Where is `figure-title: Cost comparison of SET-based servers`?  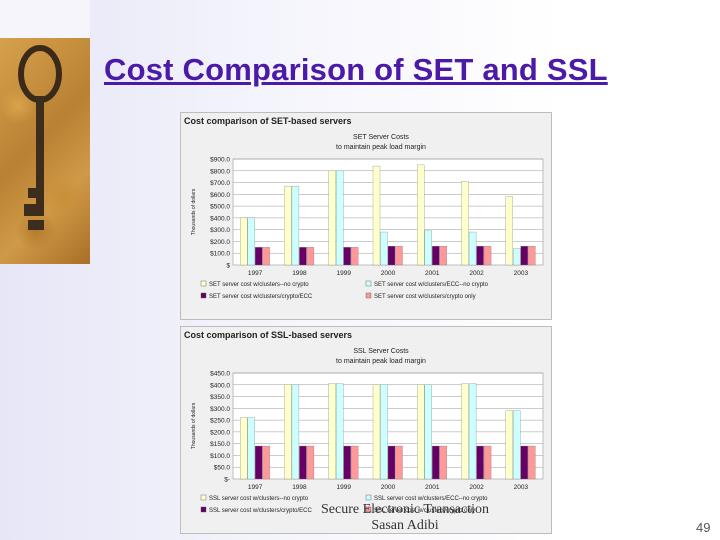 figure-title: Cost comparison of SET-based servers is located at coordinates (268, 121).